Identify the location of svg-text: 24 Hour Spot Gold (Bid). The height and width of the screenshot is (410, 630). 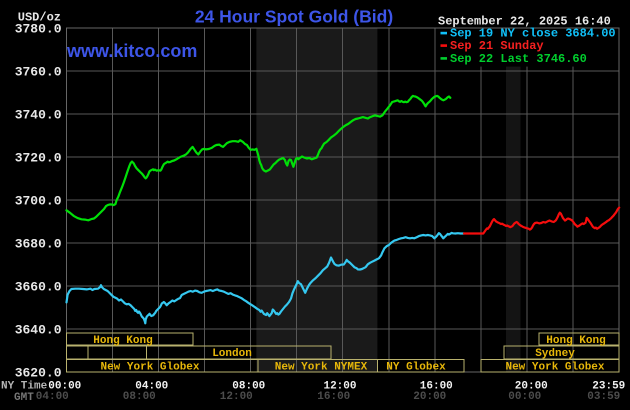
(294, 17).